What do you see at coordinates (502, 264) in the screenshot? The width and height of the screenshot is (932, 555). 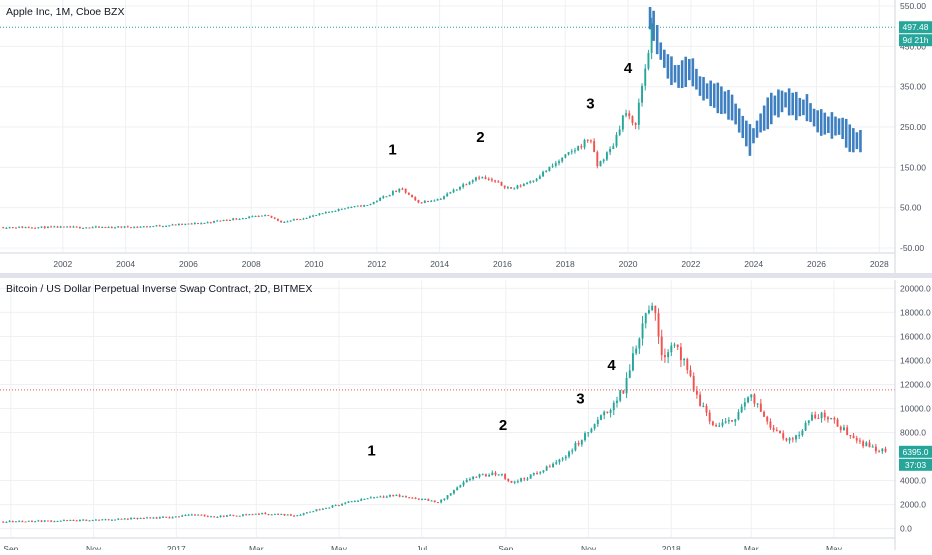 I see `time-tick-label: 2016` at bounding box center [502, 264].